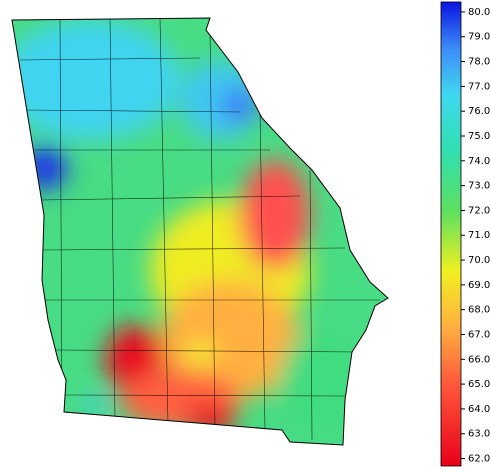  What do you see at coordinates (479, 235) in the screenshot?
I see `tick-label: 71.0` at bounding box center [479, 235].